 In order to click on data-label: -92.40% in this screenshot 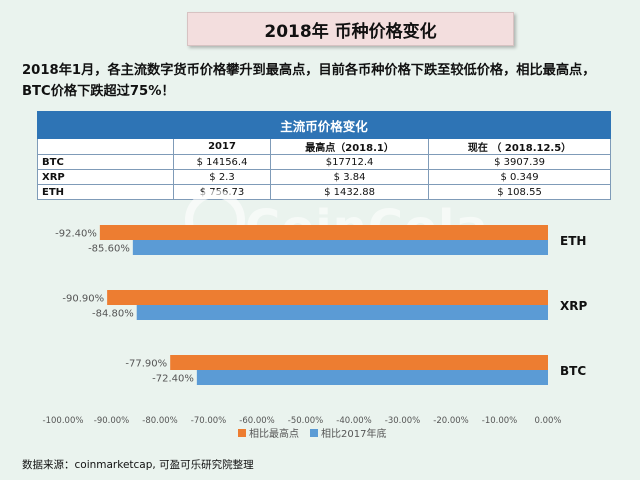, I will do `click(76, 234)`.